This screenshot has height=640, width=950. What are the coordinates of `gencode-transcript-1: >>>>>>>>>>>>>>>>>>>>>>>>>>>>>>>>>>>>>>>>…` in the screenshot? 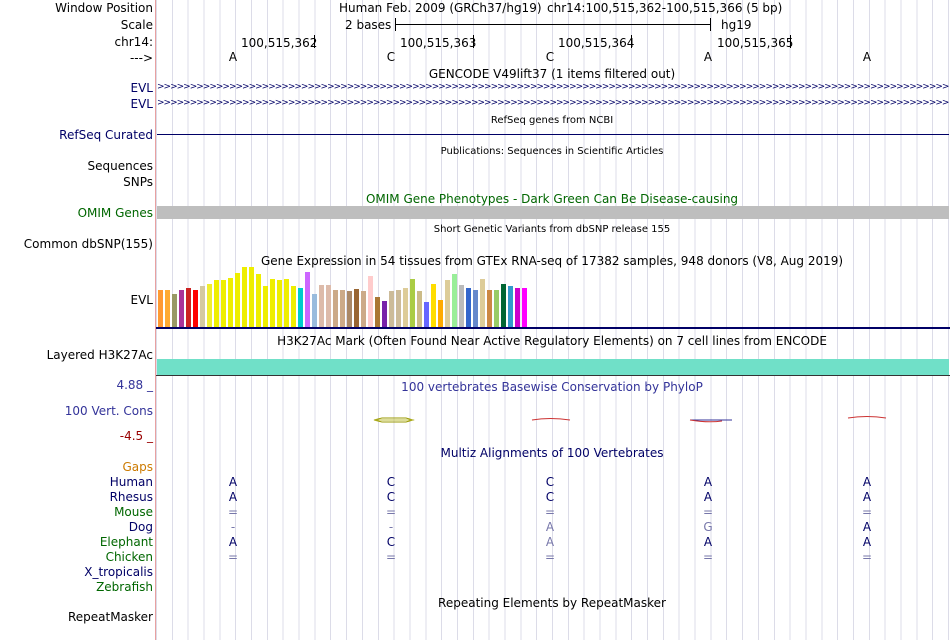 It's located at (553, 87).